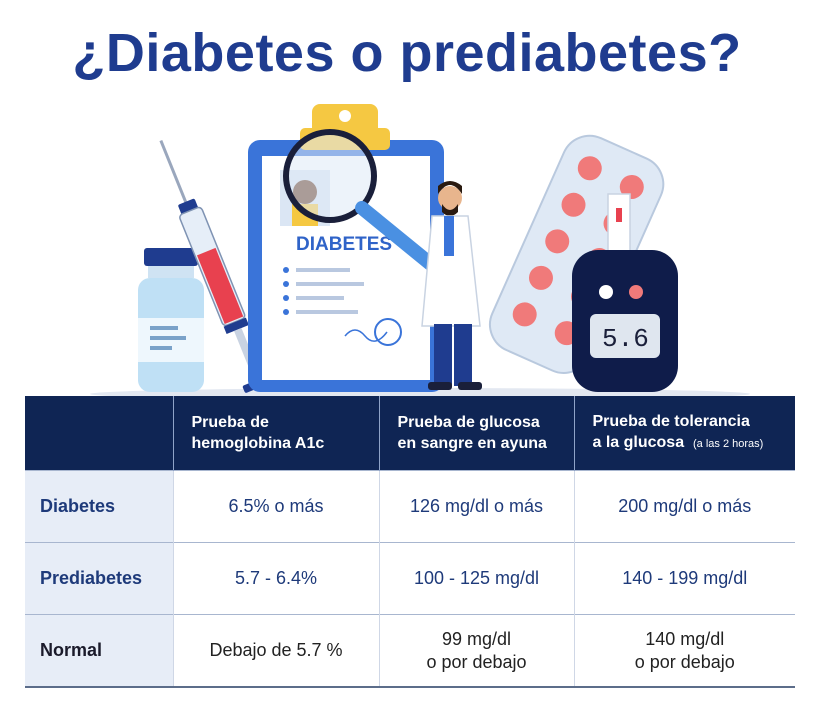  Describe the element at coordinates (407, 53) in the screenshot. I see `page-title: ¿Diabetes o prediabetes?` at that location.